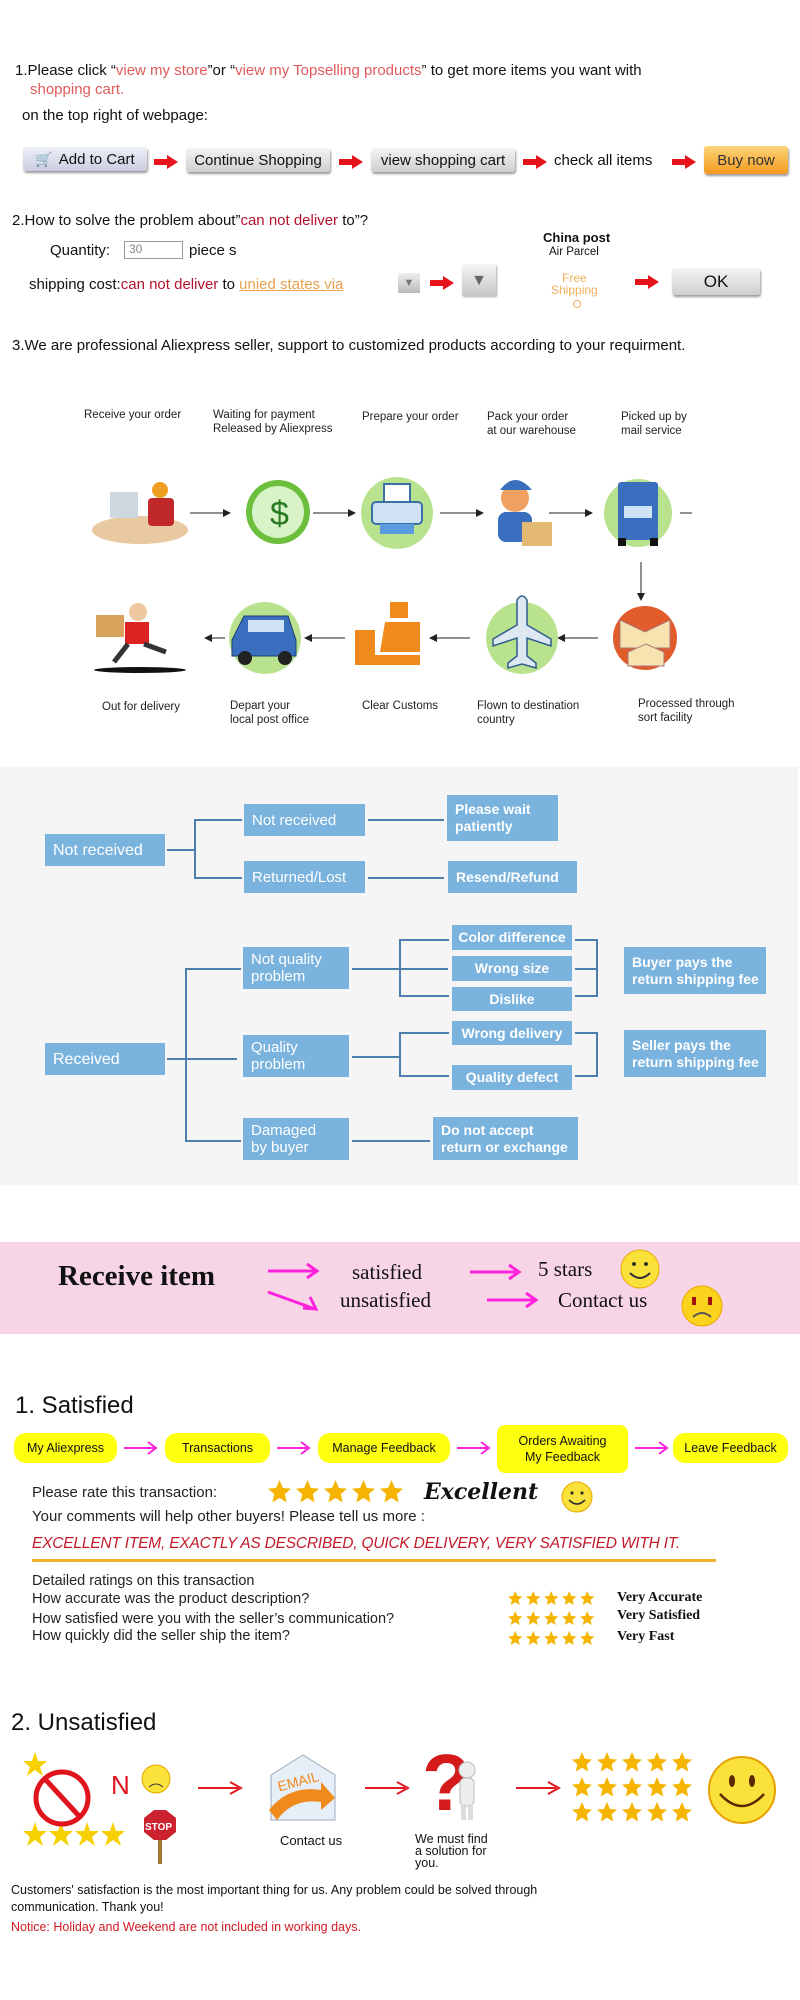  What do you see at coordinates (77, 89) in the screenshot?
I see `shopping-cart-link: shopping cart.` at bounding box center [77, 89].